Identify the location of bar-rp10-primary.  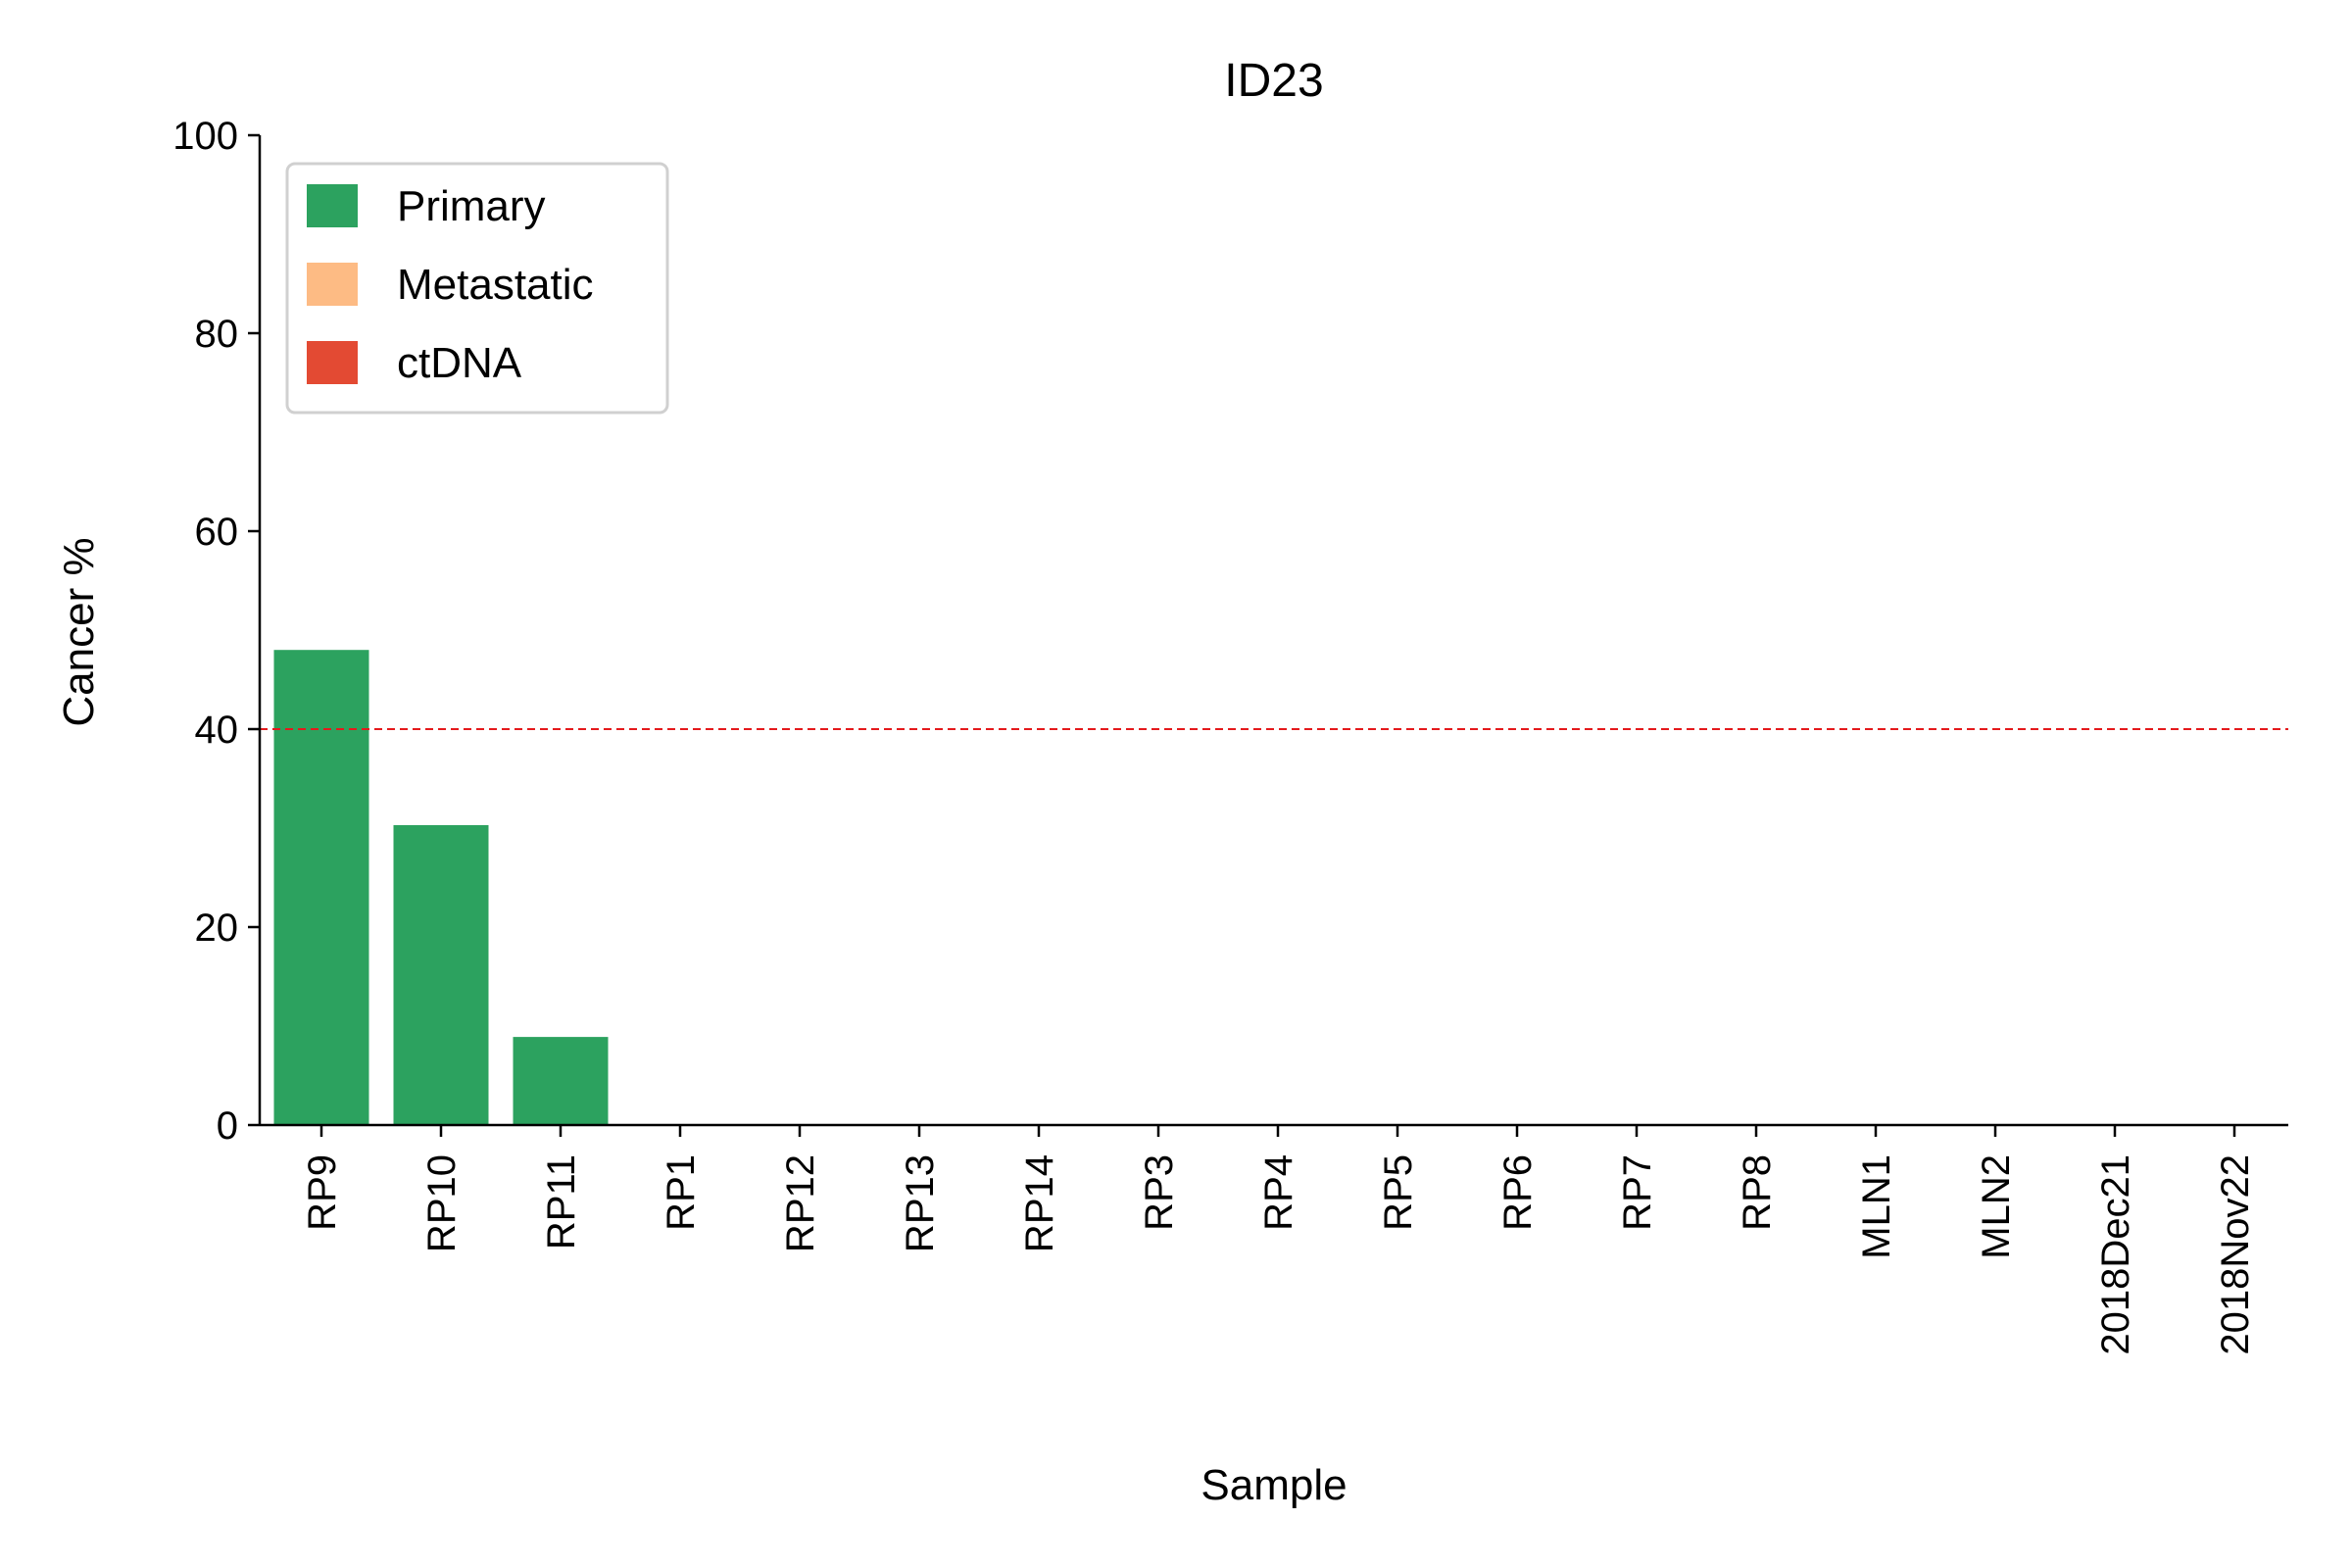
(441, 974).